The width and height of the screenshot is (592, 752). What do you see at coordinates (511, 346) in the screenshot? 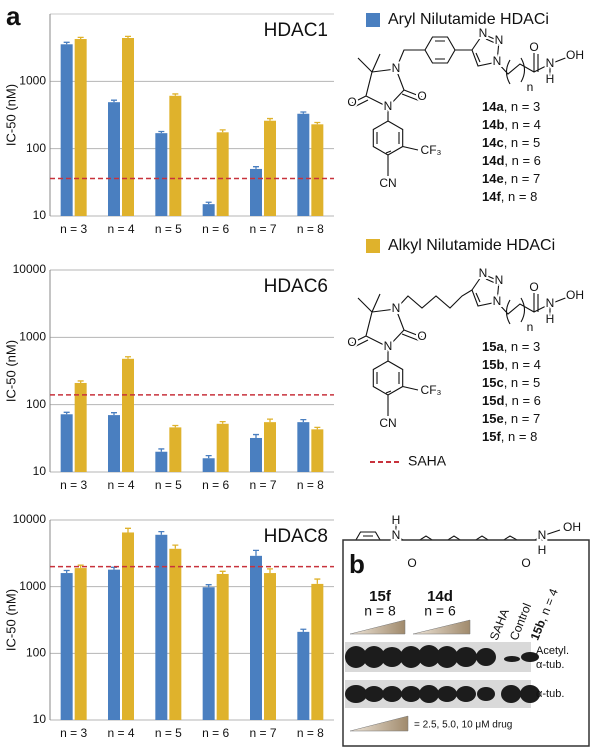
I see `compound-label: 15a, n = 3` at bounding box center [511, 346].